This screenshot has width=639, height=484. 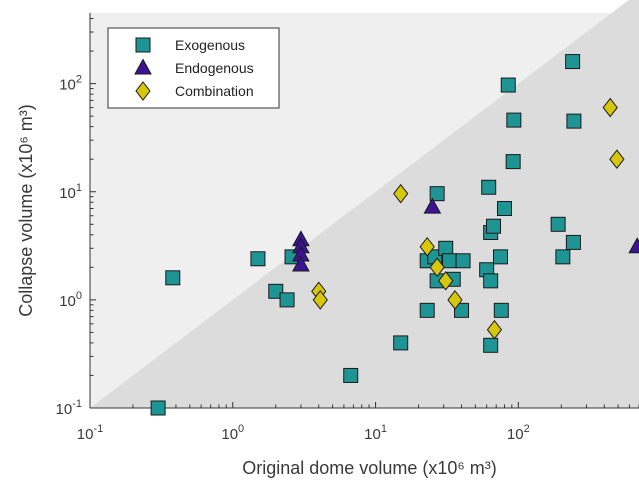 I want to click on x-tick-label: 10¹, so click(x=375, y=433).